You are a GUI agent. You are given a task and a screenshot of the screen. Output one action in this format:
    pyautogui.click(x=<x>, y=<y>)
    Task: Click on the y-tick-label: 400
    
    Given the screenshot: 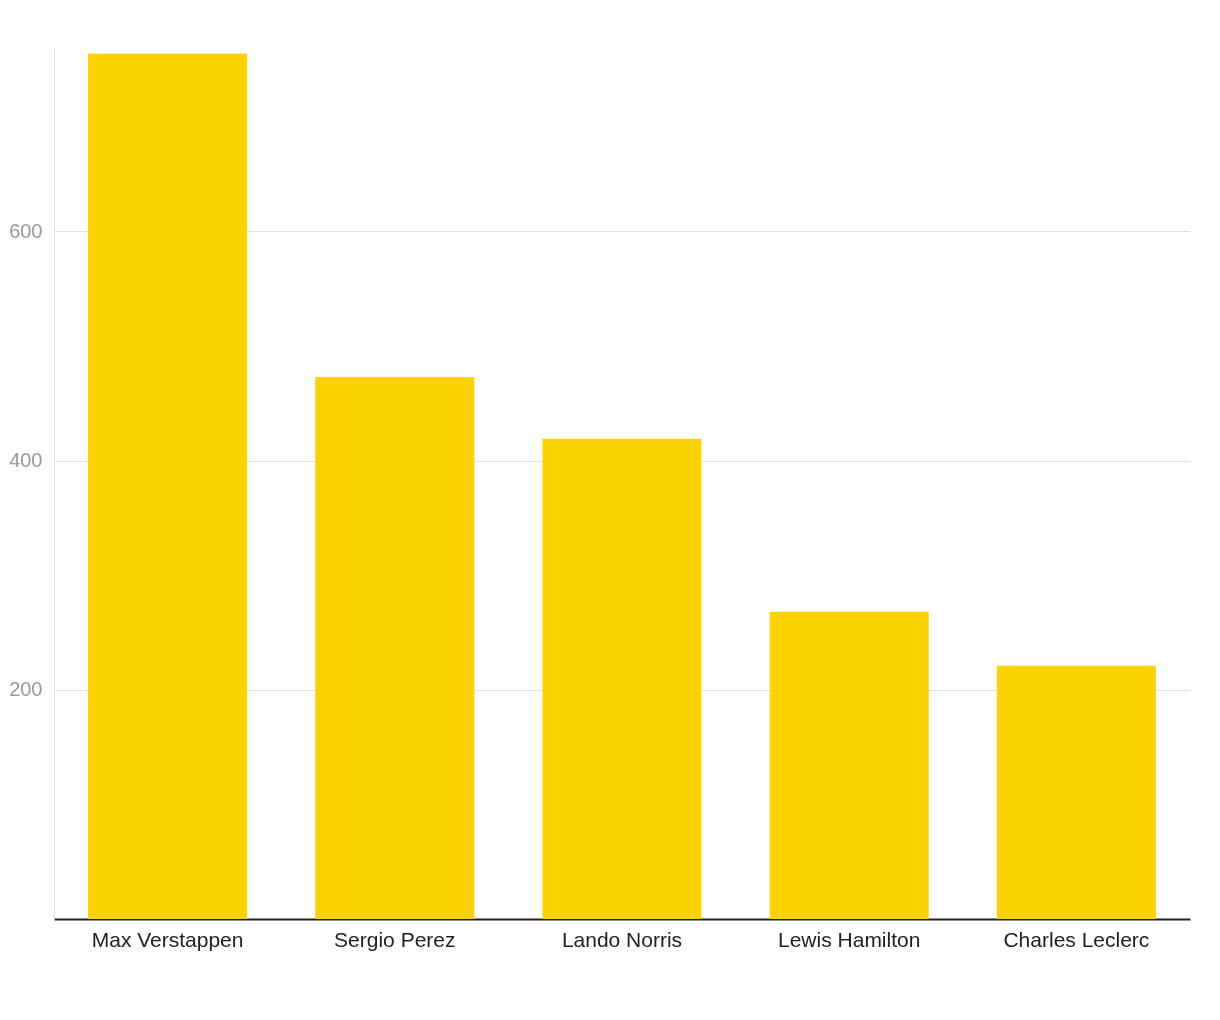 What is the action you would take?
    pyautogui.click(x=26, y=460)
    